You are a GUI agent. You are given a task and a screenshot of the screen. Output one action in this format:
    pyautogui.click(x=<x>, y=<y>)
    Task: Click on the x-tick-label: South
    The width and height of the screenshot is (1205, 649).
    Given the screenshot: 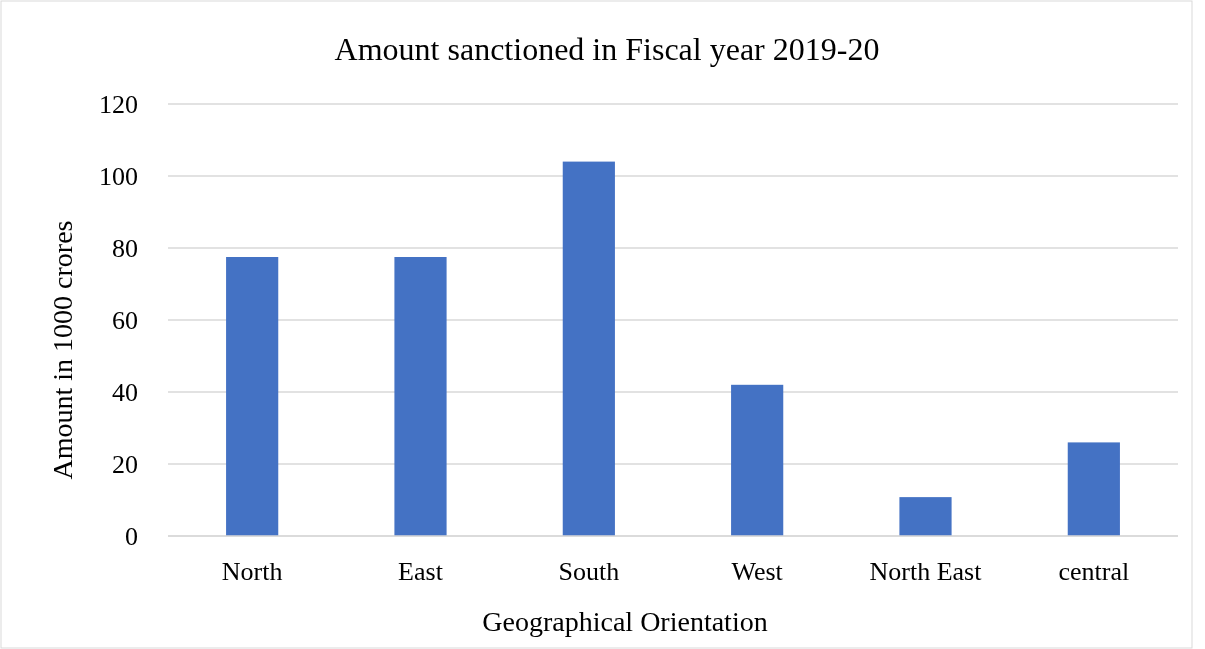 What is the action you would take?
    pyautogui.click(x=589, y=571)
    